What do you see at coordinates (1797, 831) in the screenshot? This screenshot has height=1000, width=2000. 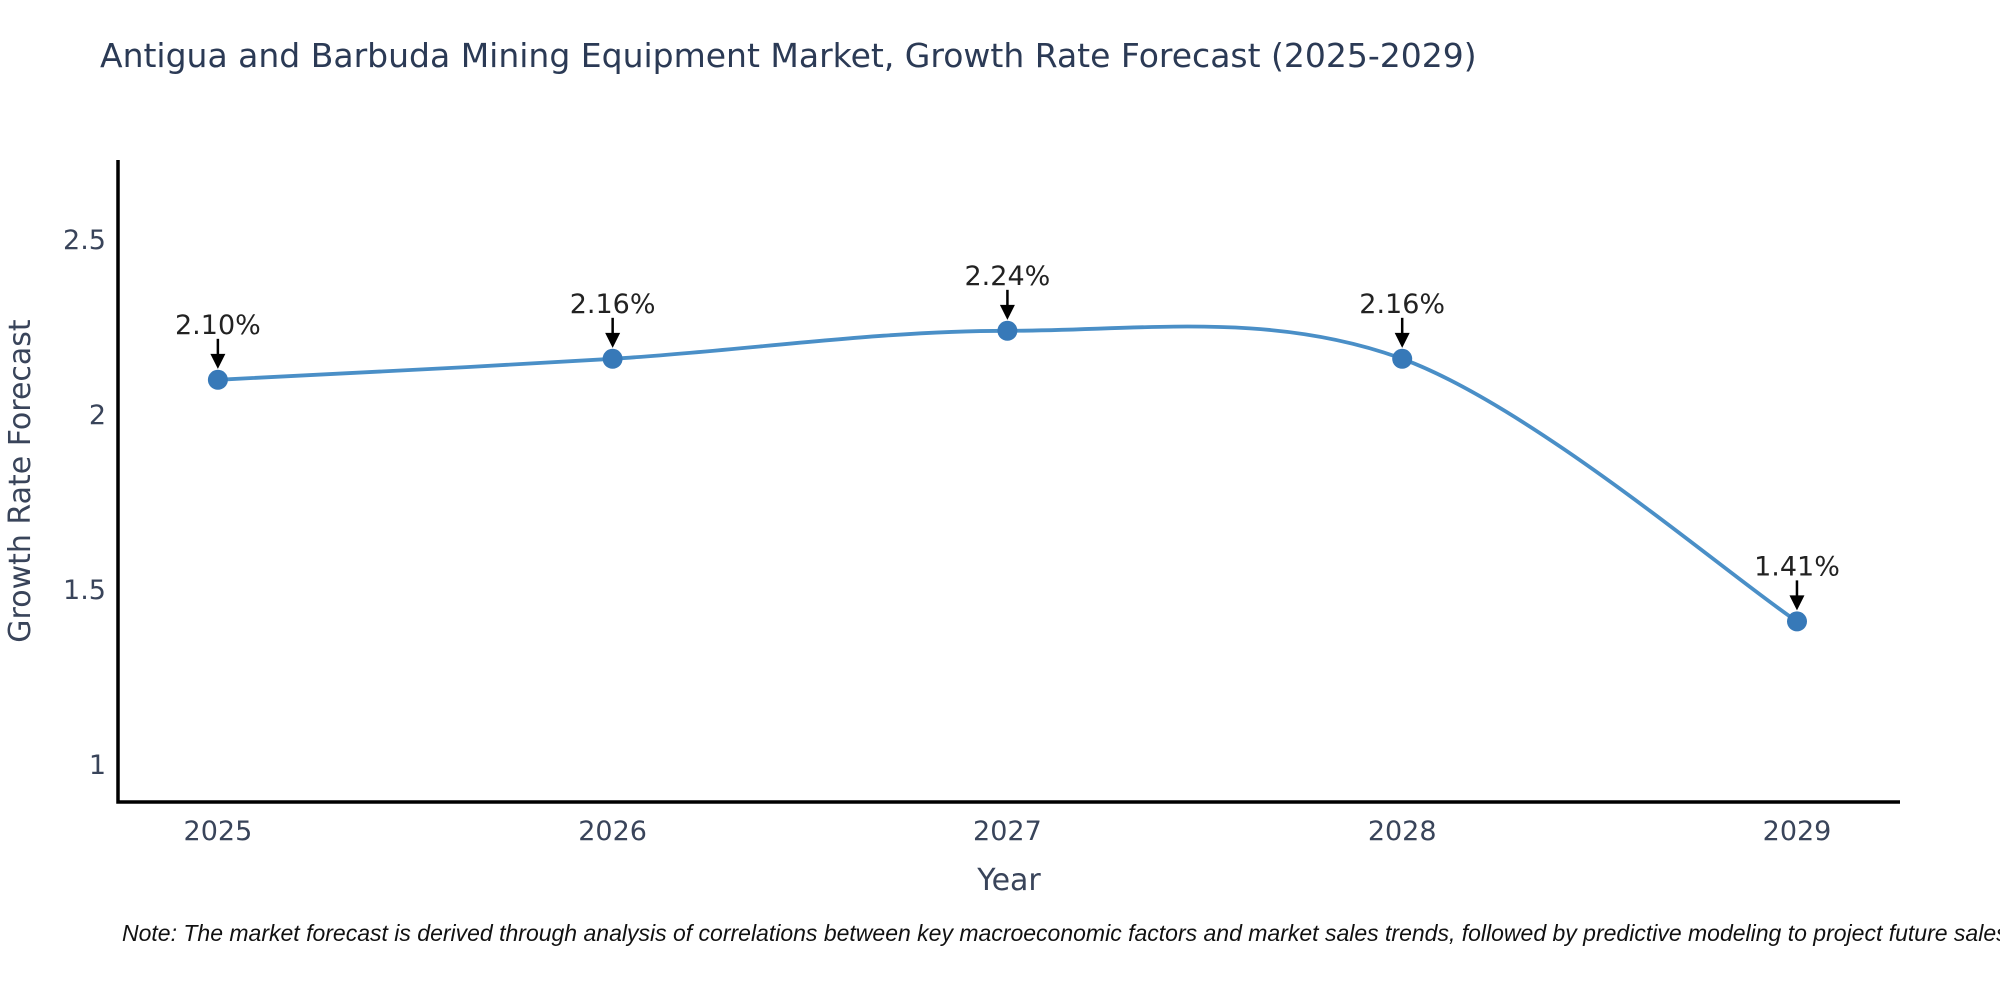 I see `x-tick-label: 2029` at bounding box center [1797, 831].